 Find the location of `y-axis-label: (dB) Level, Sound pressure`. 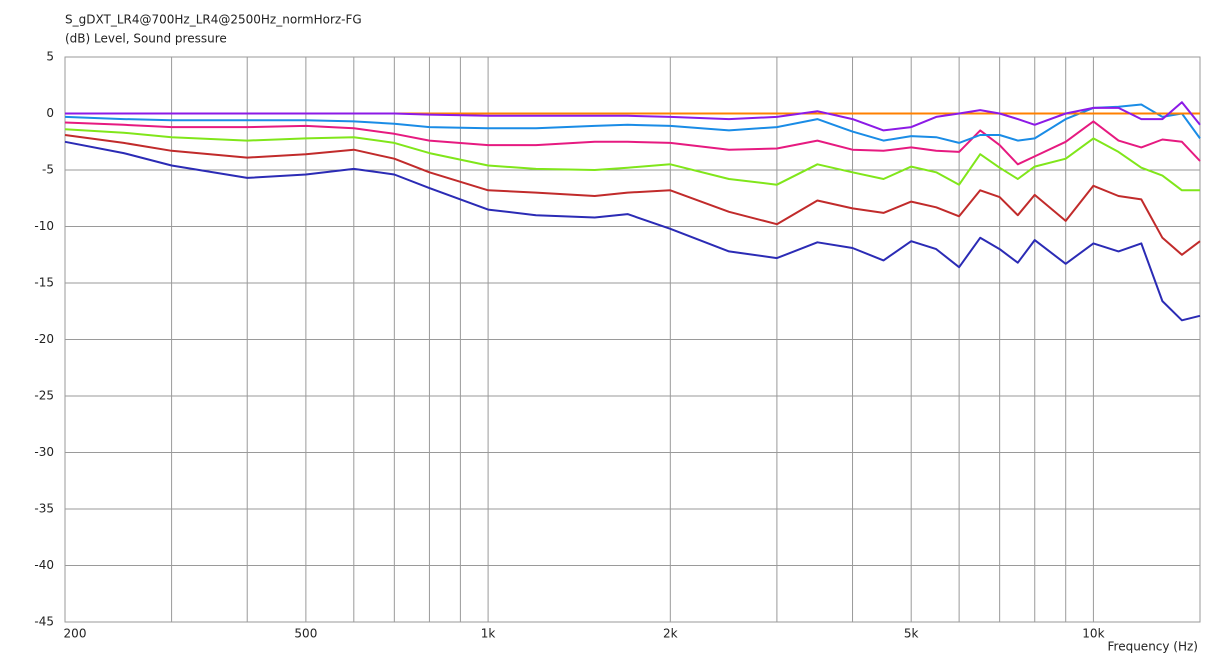

y-axis-label: (dB) Level, Sound pressure is located at coordinates (146, 39).